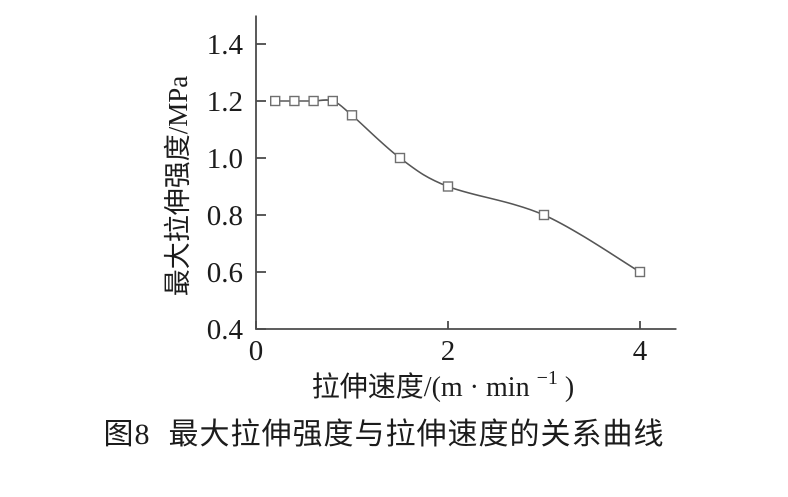 This screenshot has height=497, width=788. What do you see at coordinates (569, 387) in the screenshot?
I see `x-axis-label-end: )` at bounding box center [569, 387].